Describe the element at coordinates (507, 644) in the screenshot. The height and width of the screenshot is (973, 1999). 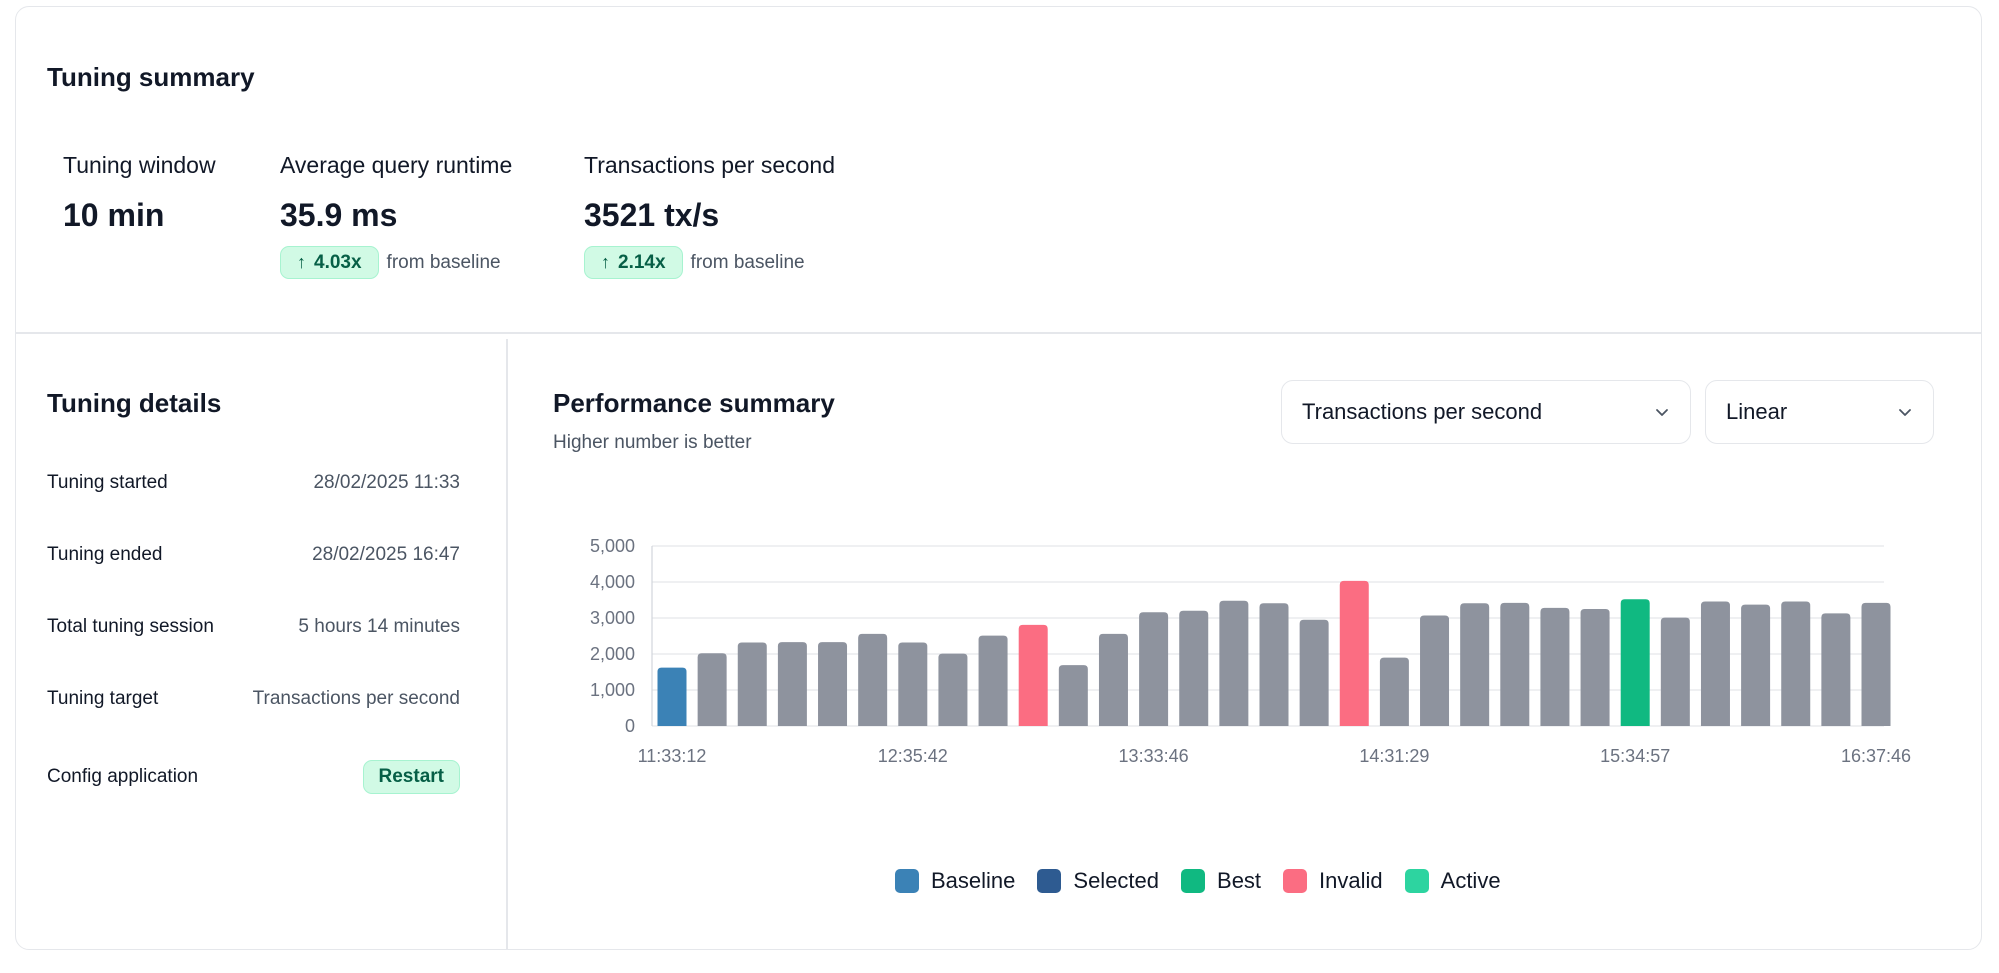
I see `panel-divider` at that location.